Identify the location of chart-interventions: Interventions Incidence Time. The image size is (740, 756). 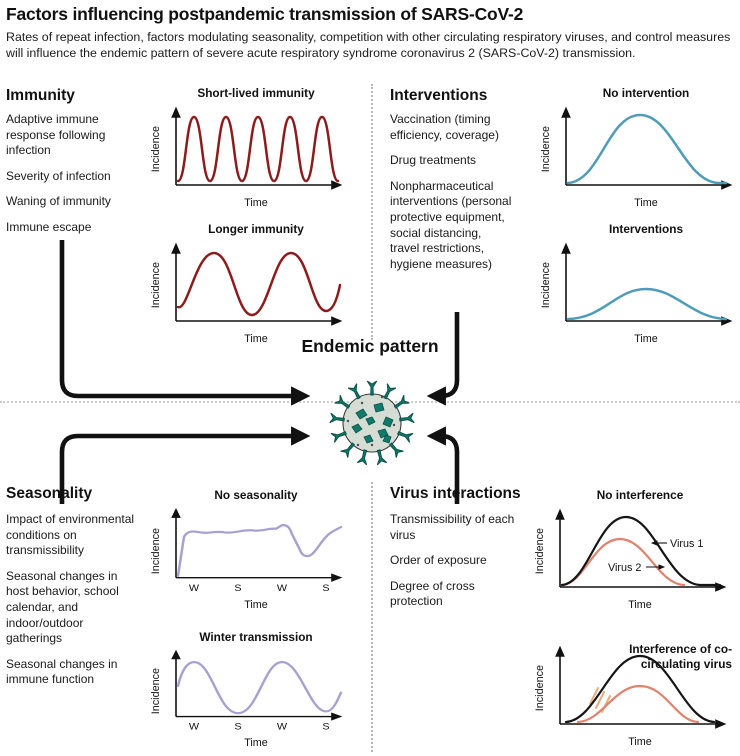
(639, 283).